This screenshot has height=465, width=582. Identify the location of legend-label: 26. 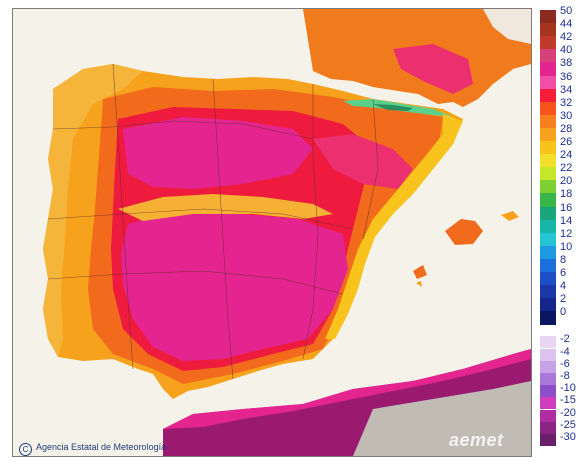
(566, 142).